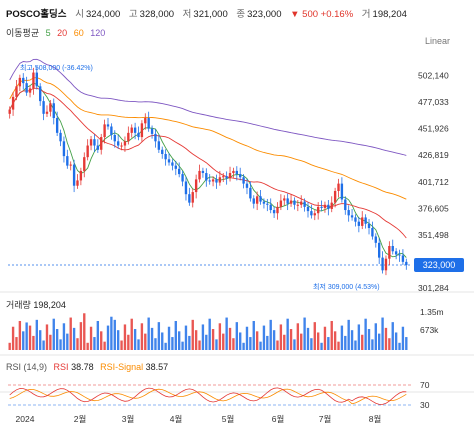  Describe the element at coordinates (375, 419) in the screenshot. I see `time-tick-label: 8월` at that location.